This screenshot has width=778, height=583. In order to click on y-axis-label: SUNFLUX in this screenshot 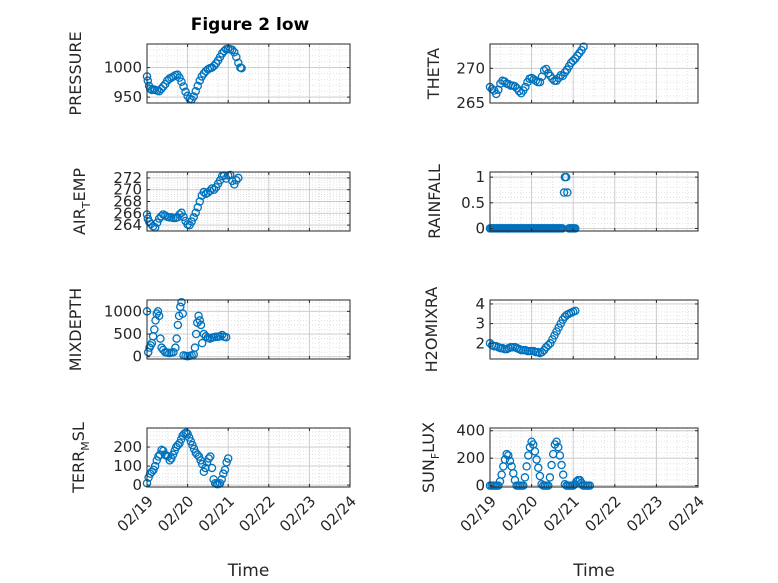, I will do `click(430, 457)`.